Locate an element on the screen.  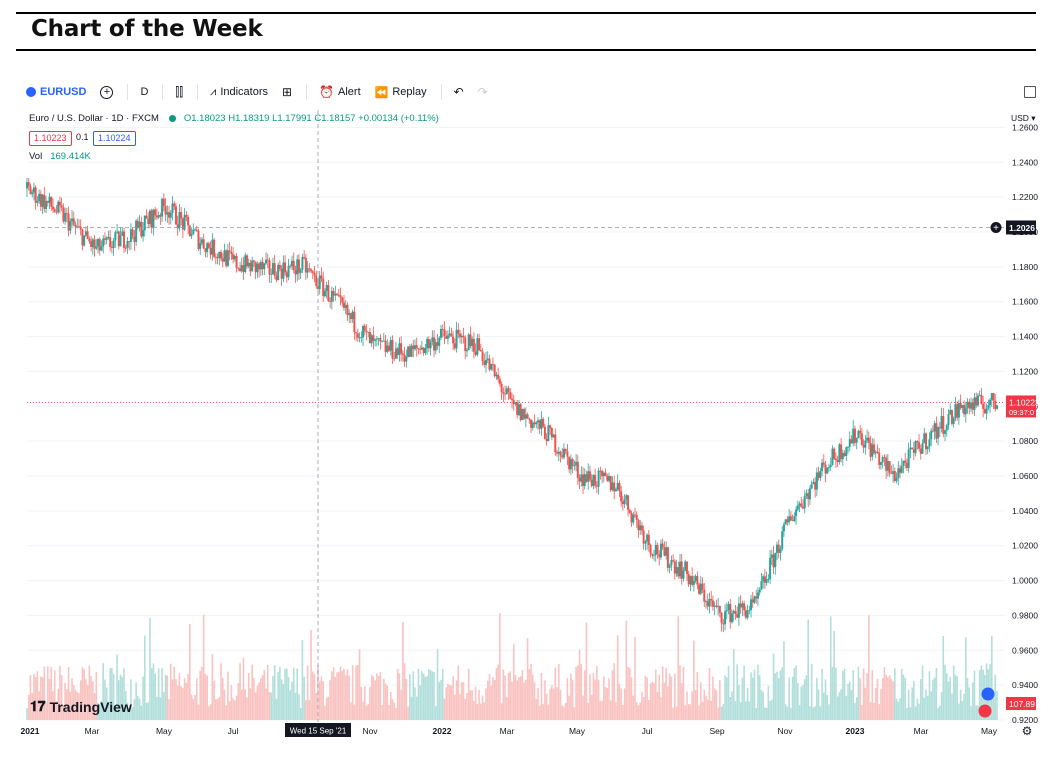
indicators-button: ⩘ Indicators is located at coordinates (239, 92).